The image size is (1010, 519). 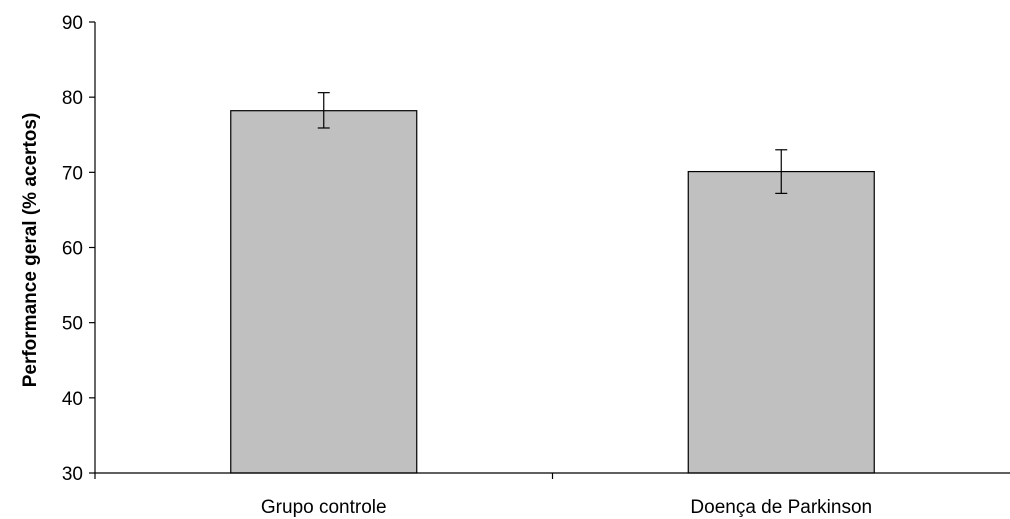 What do you see at coordinates (72, 173) in the screenshot?
I see `y-tick-label-4: 70` at bounding box center [72, 173].